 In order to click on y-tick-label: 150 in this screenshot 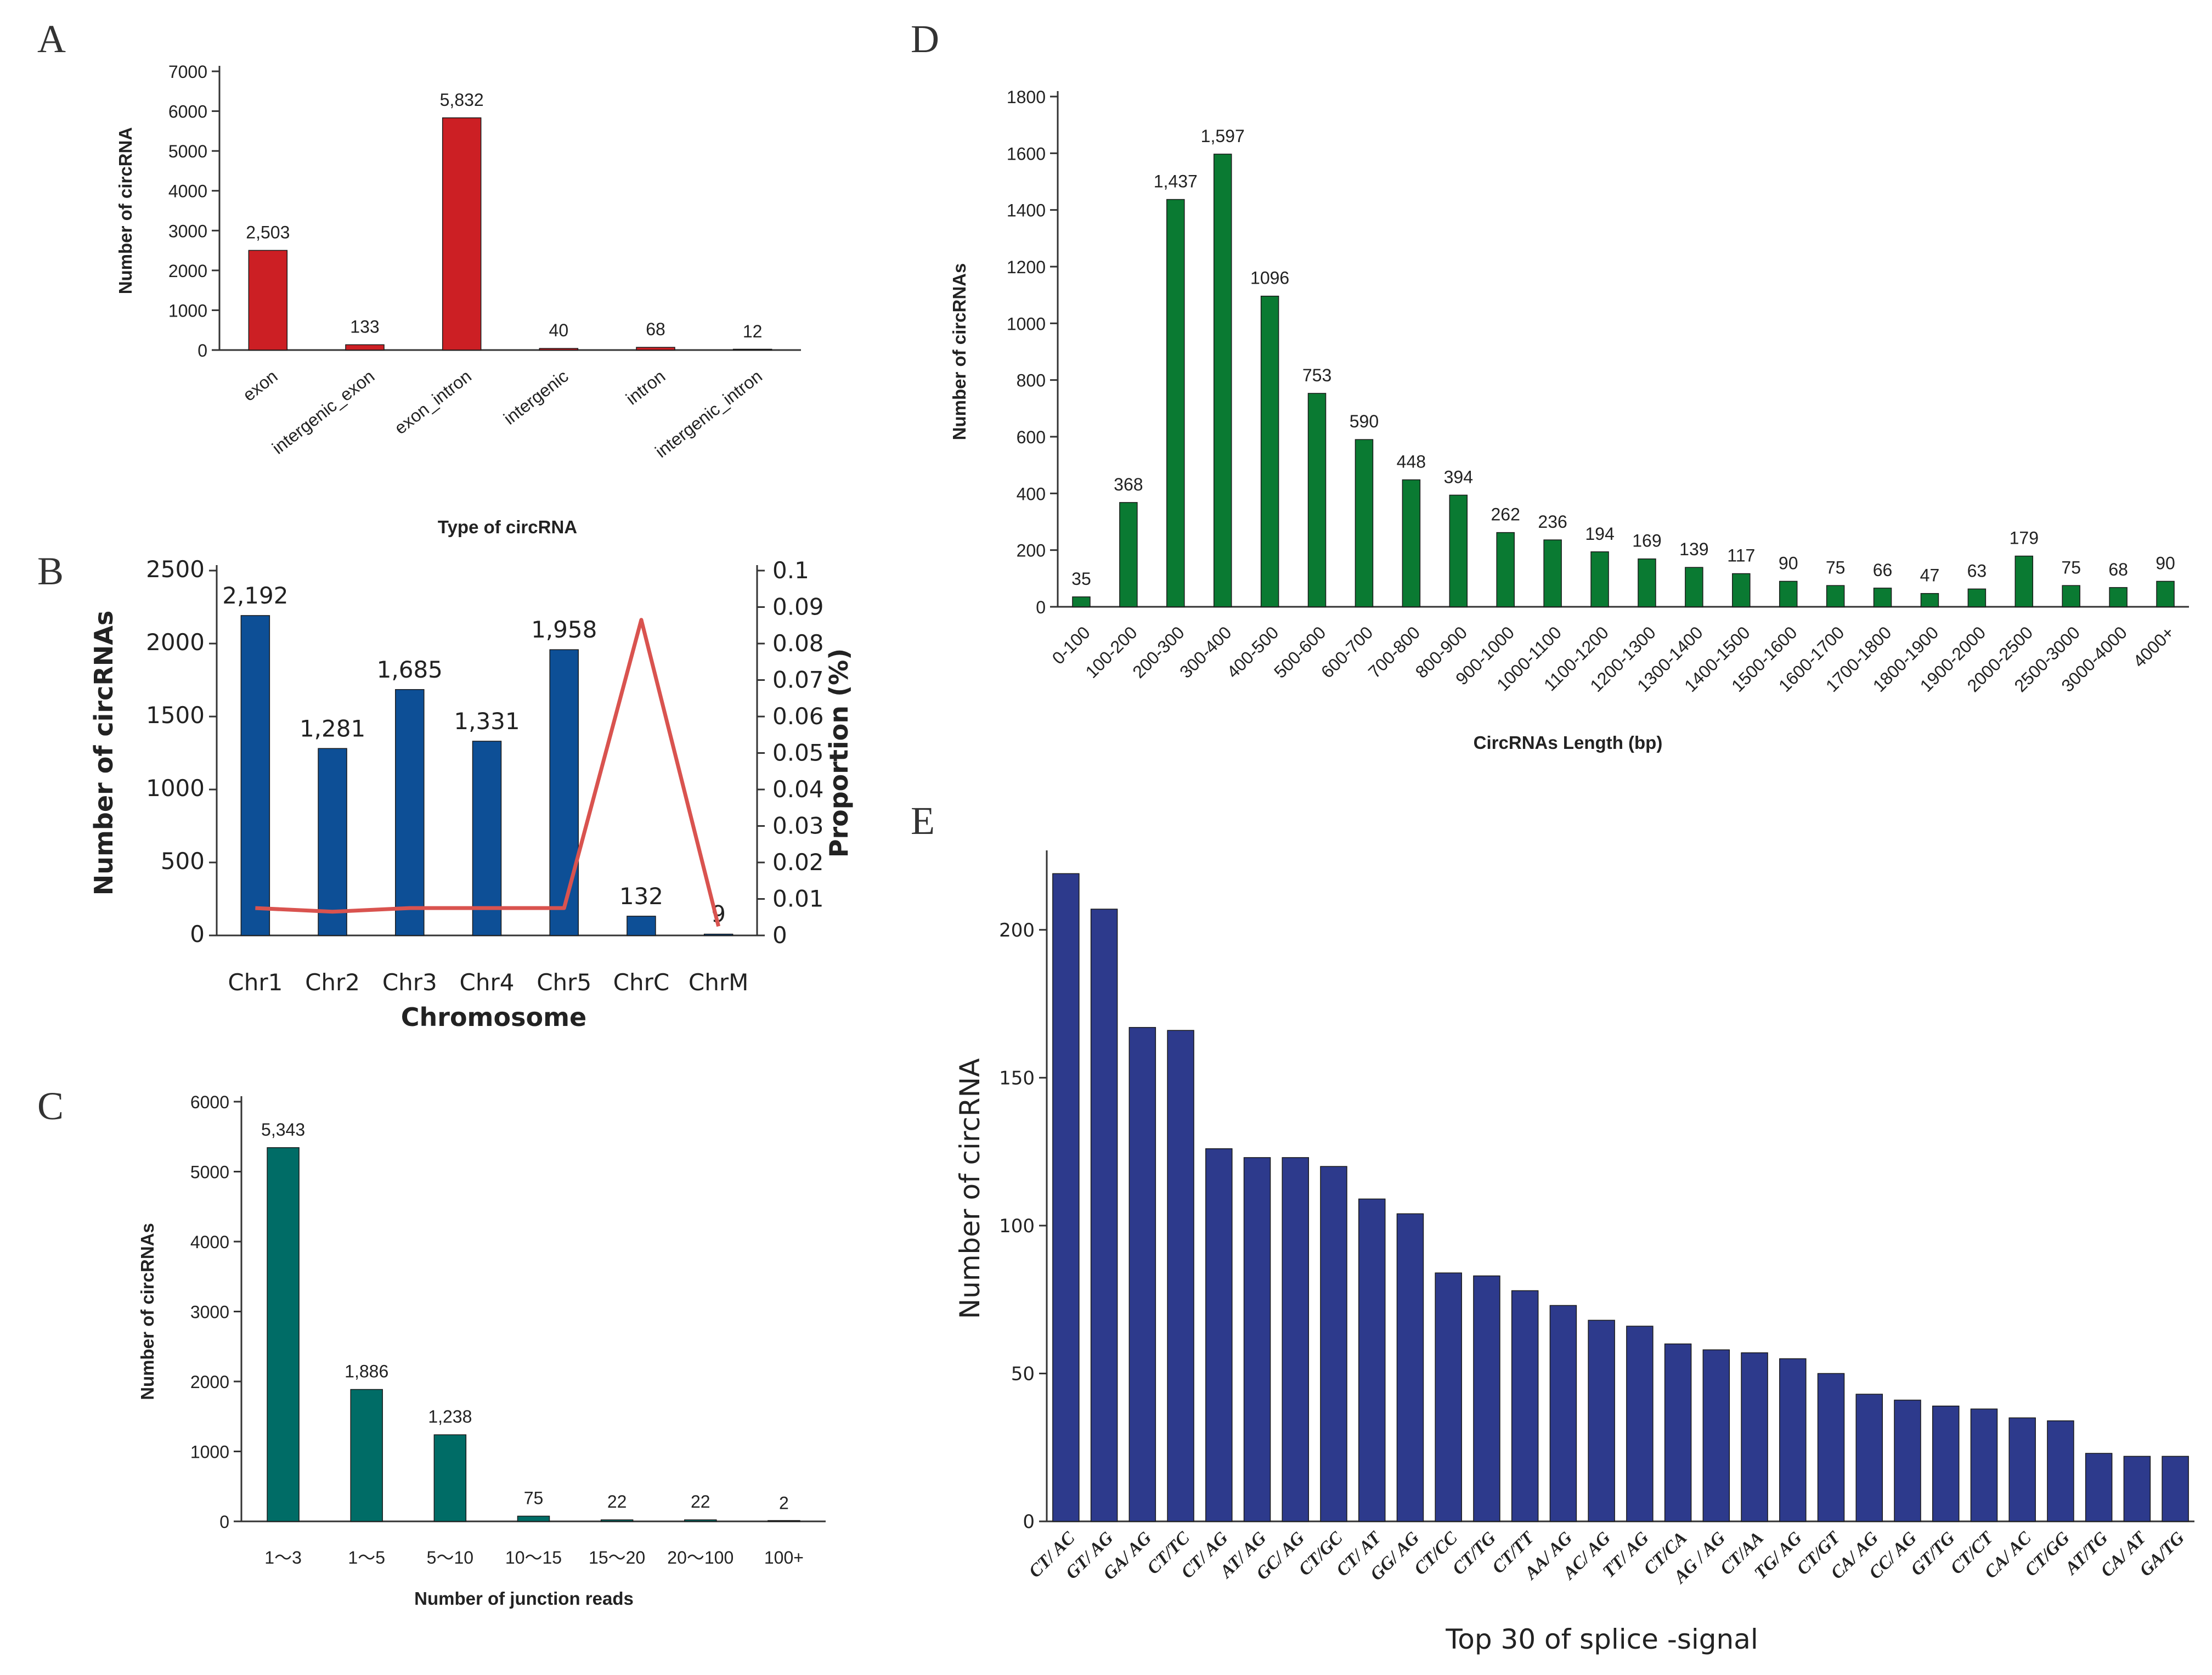, I will do `click(1017, 1078)`.